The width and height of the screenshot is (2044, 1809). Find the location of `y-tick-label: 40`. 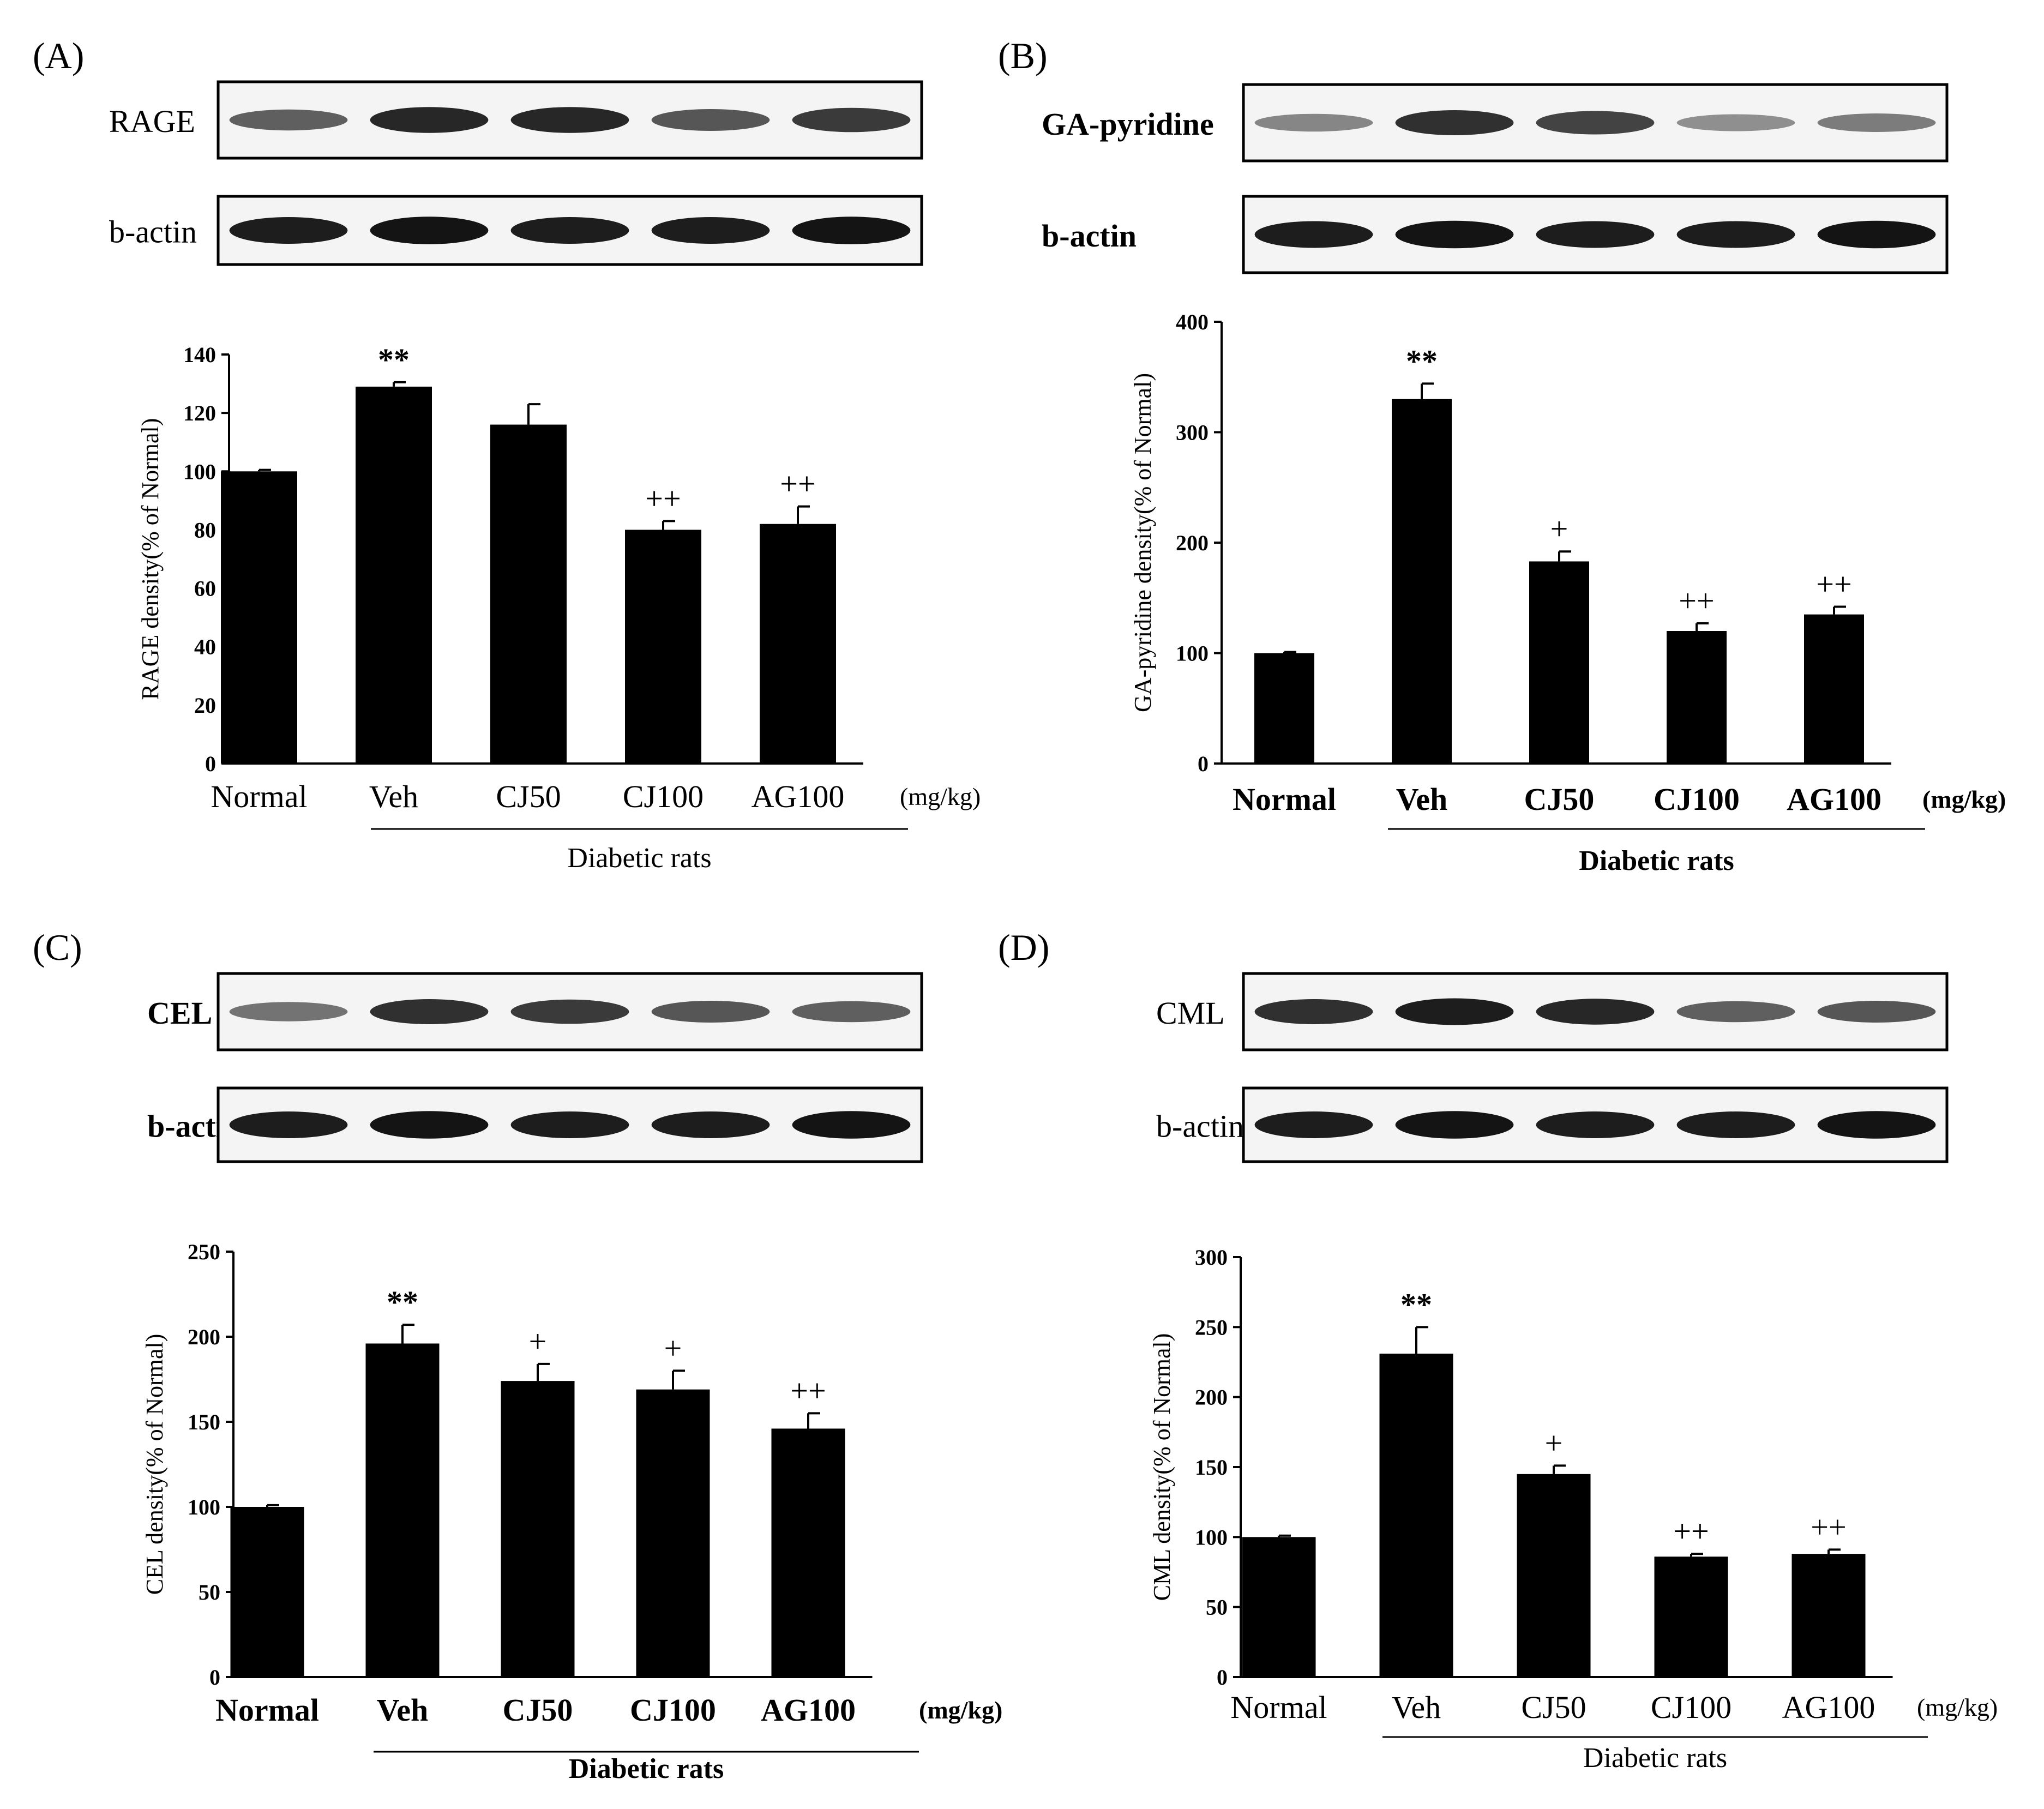

y-tick-label: 40 is located at coordinates (205, 647).